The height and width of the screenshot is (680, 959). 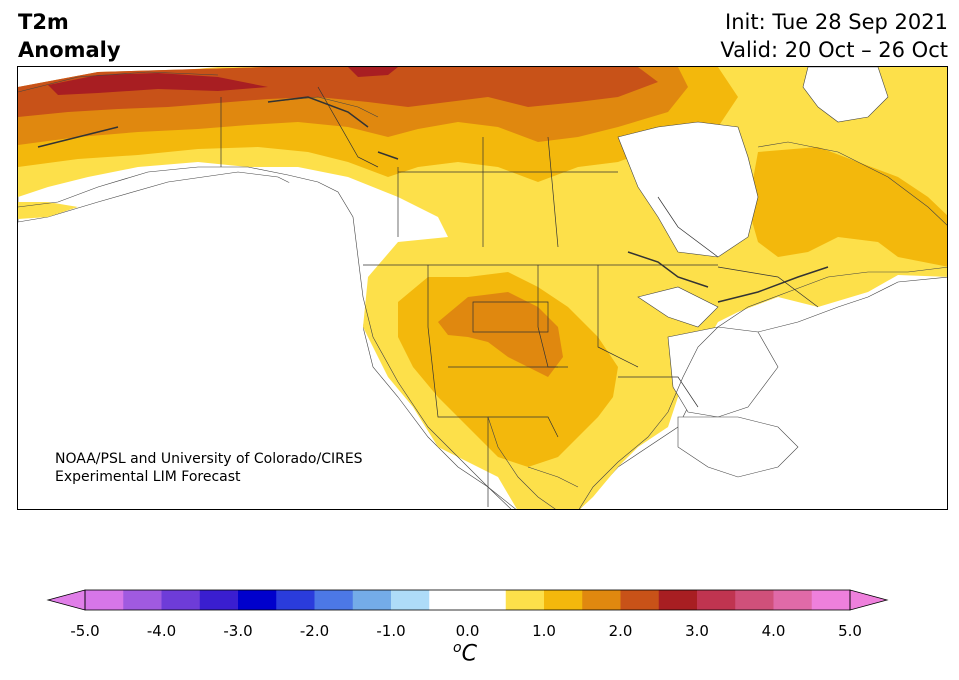 I want to click on colorbar-tick-label: -3.0, so click(x=238, y=631).